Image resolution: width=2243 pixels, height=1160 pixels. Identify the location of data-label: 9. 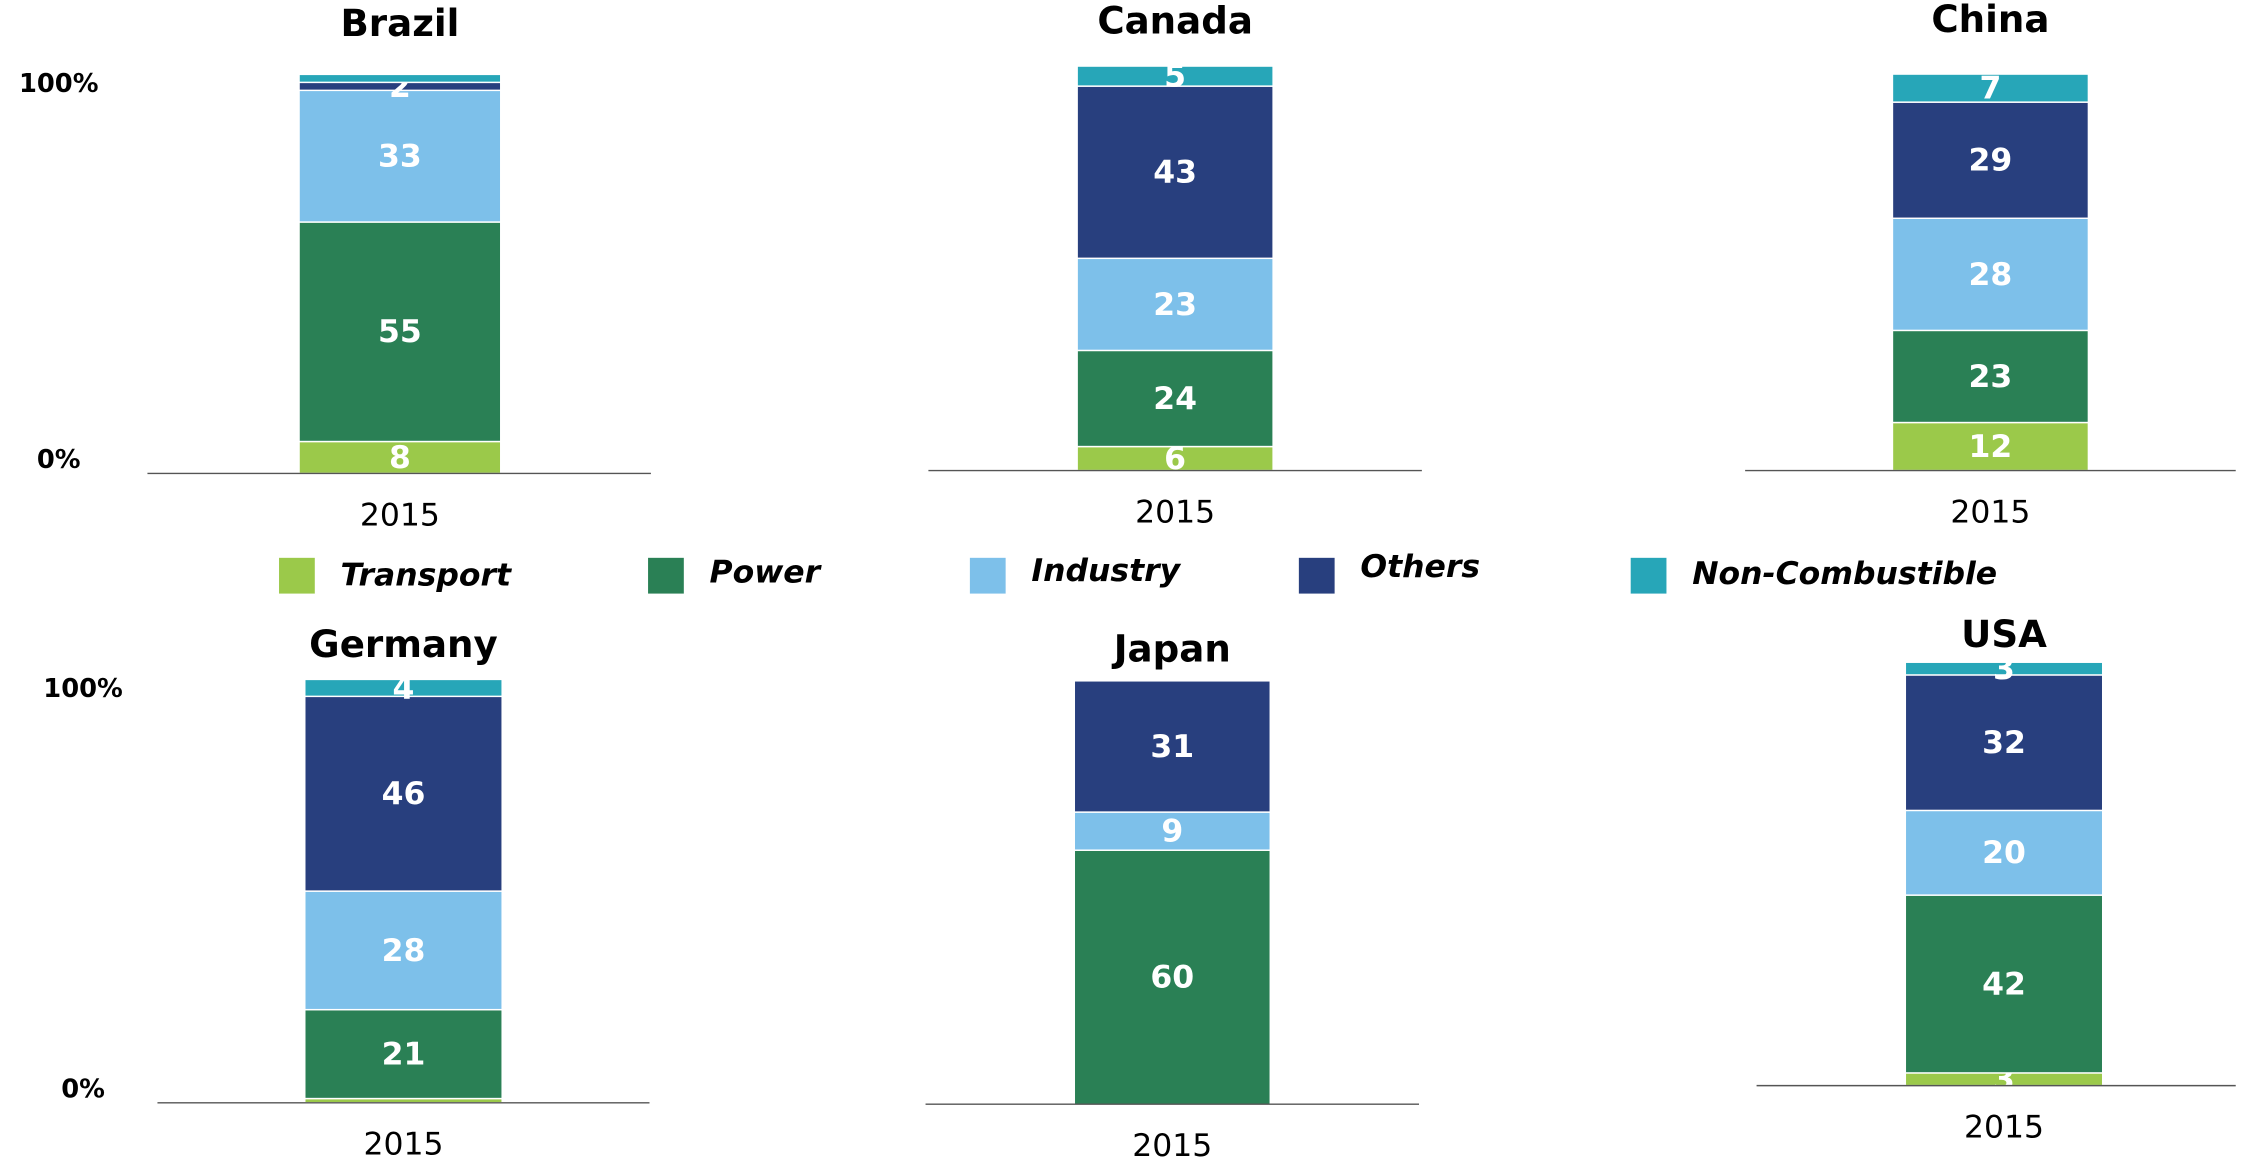
(1172, 832).